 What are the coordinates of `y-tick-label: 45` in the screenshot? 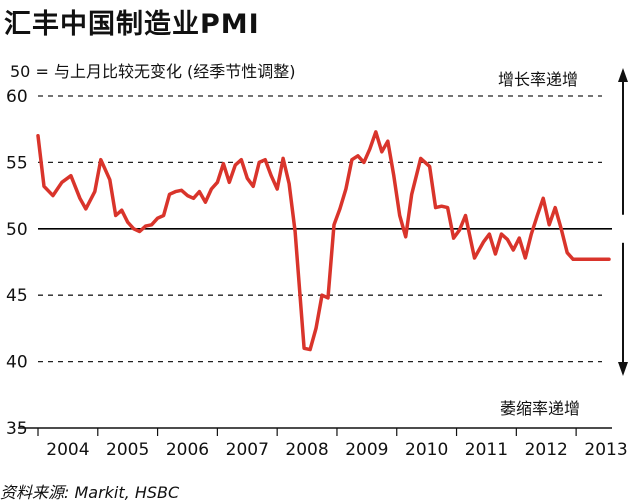 It's located at (17, 296).